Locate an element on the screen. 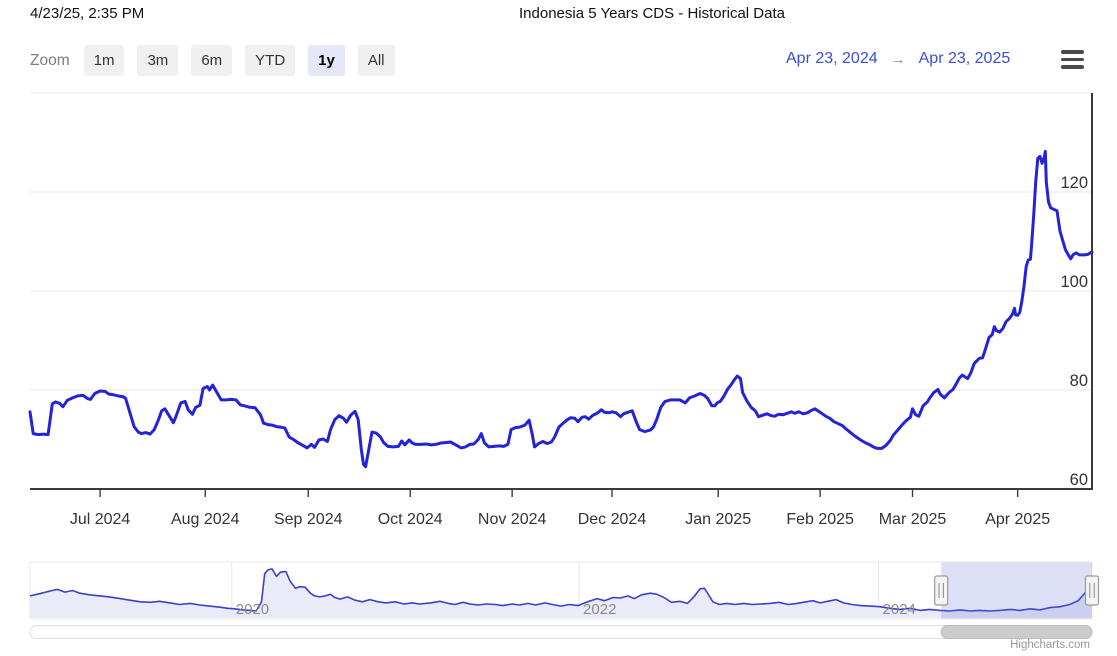  zoom-button-all: All is located at coordinates (376, 60).